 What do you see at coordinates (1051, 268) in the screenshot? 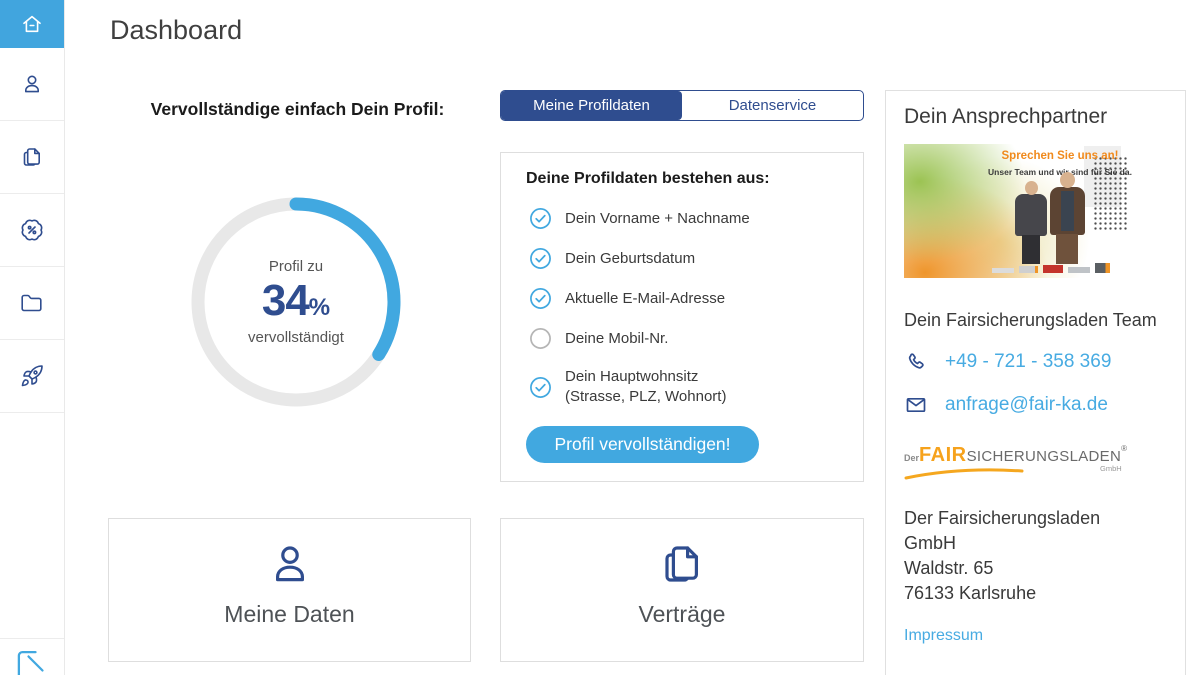
I see `partner-logos` at bounding box center [1051, 268].